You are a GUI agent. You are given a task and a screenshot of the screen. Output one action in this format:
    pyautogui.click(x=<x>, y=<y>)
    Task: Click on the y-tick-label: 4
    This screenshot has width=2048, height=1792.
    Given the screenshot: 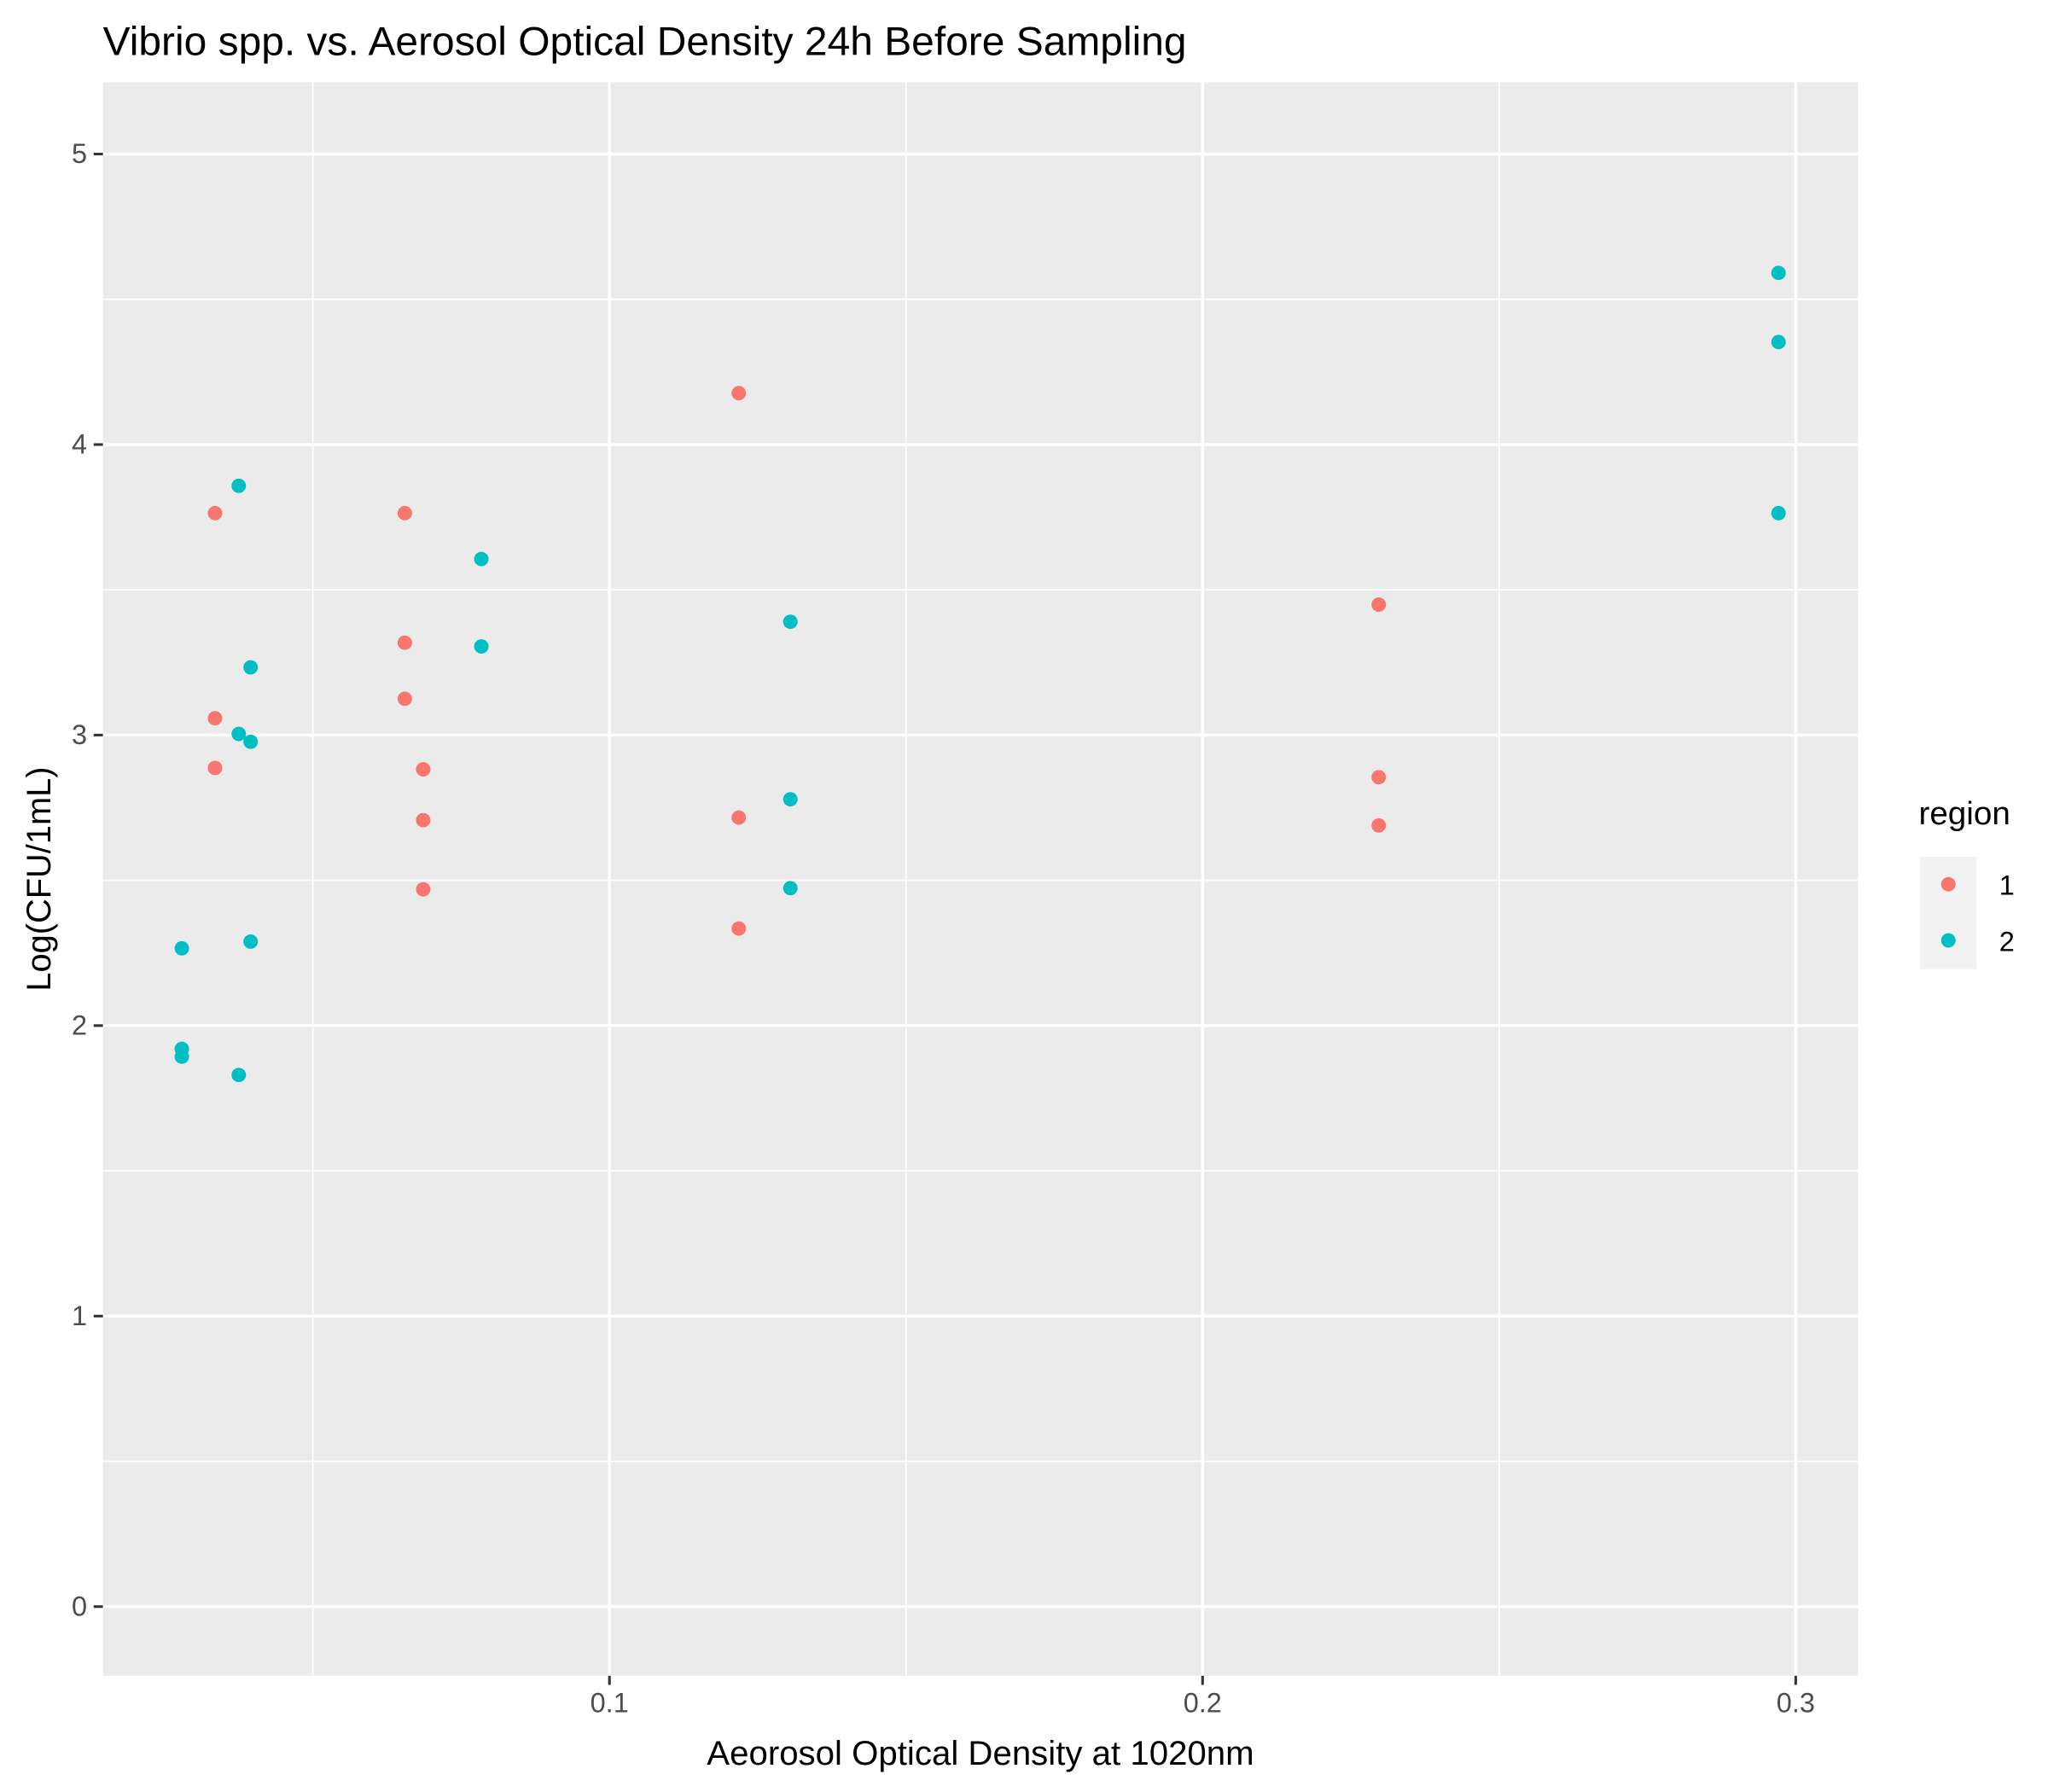 What is the action you would take?
    pyautogui.click(x=79, y=445)
    